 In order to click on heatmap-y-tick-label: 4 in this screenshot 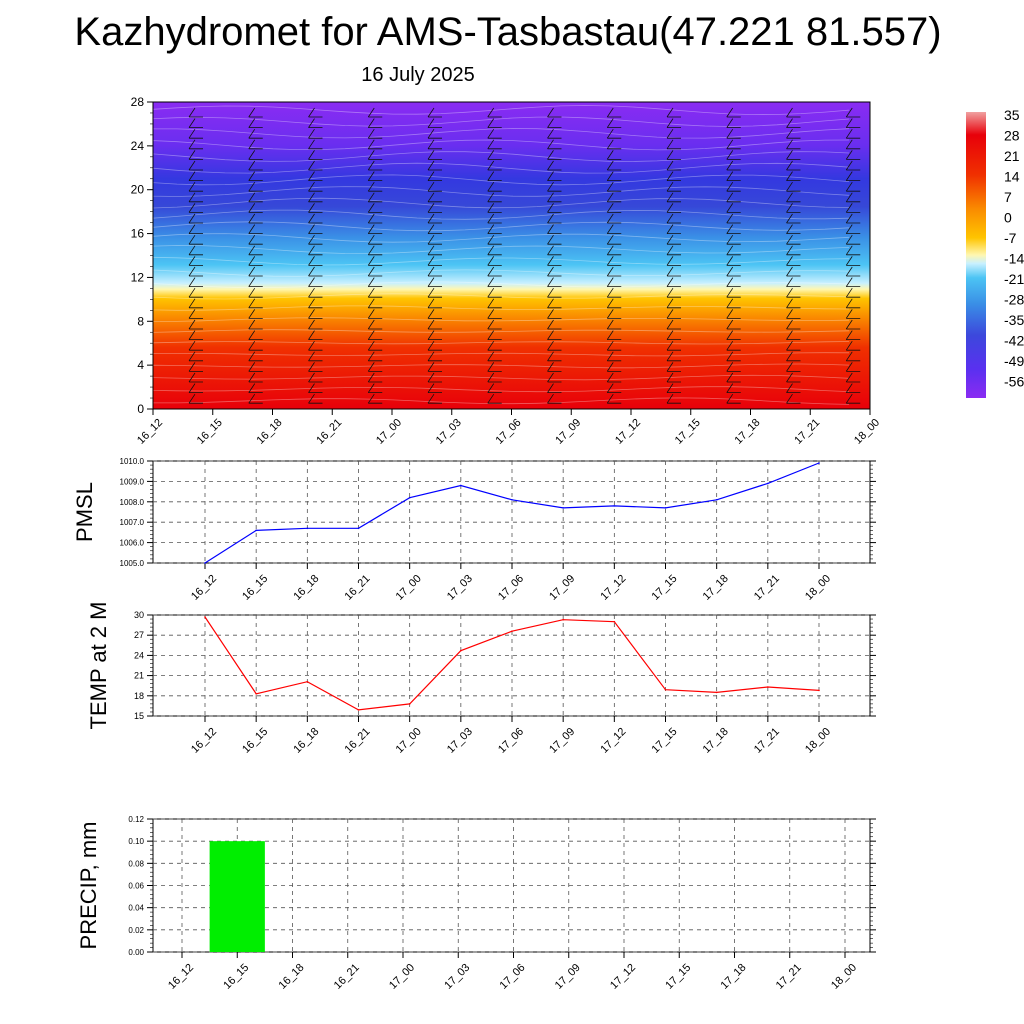, I will do `click(140, 365)`.